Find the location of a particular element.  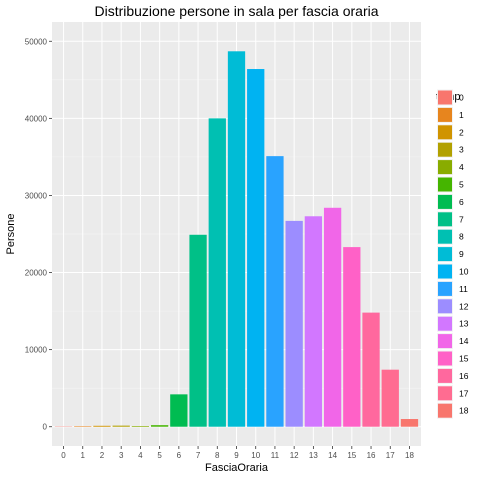

legend-label-5: 5 is located at coordinates (461, 185).